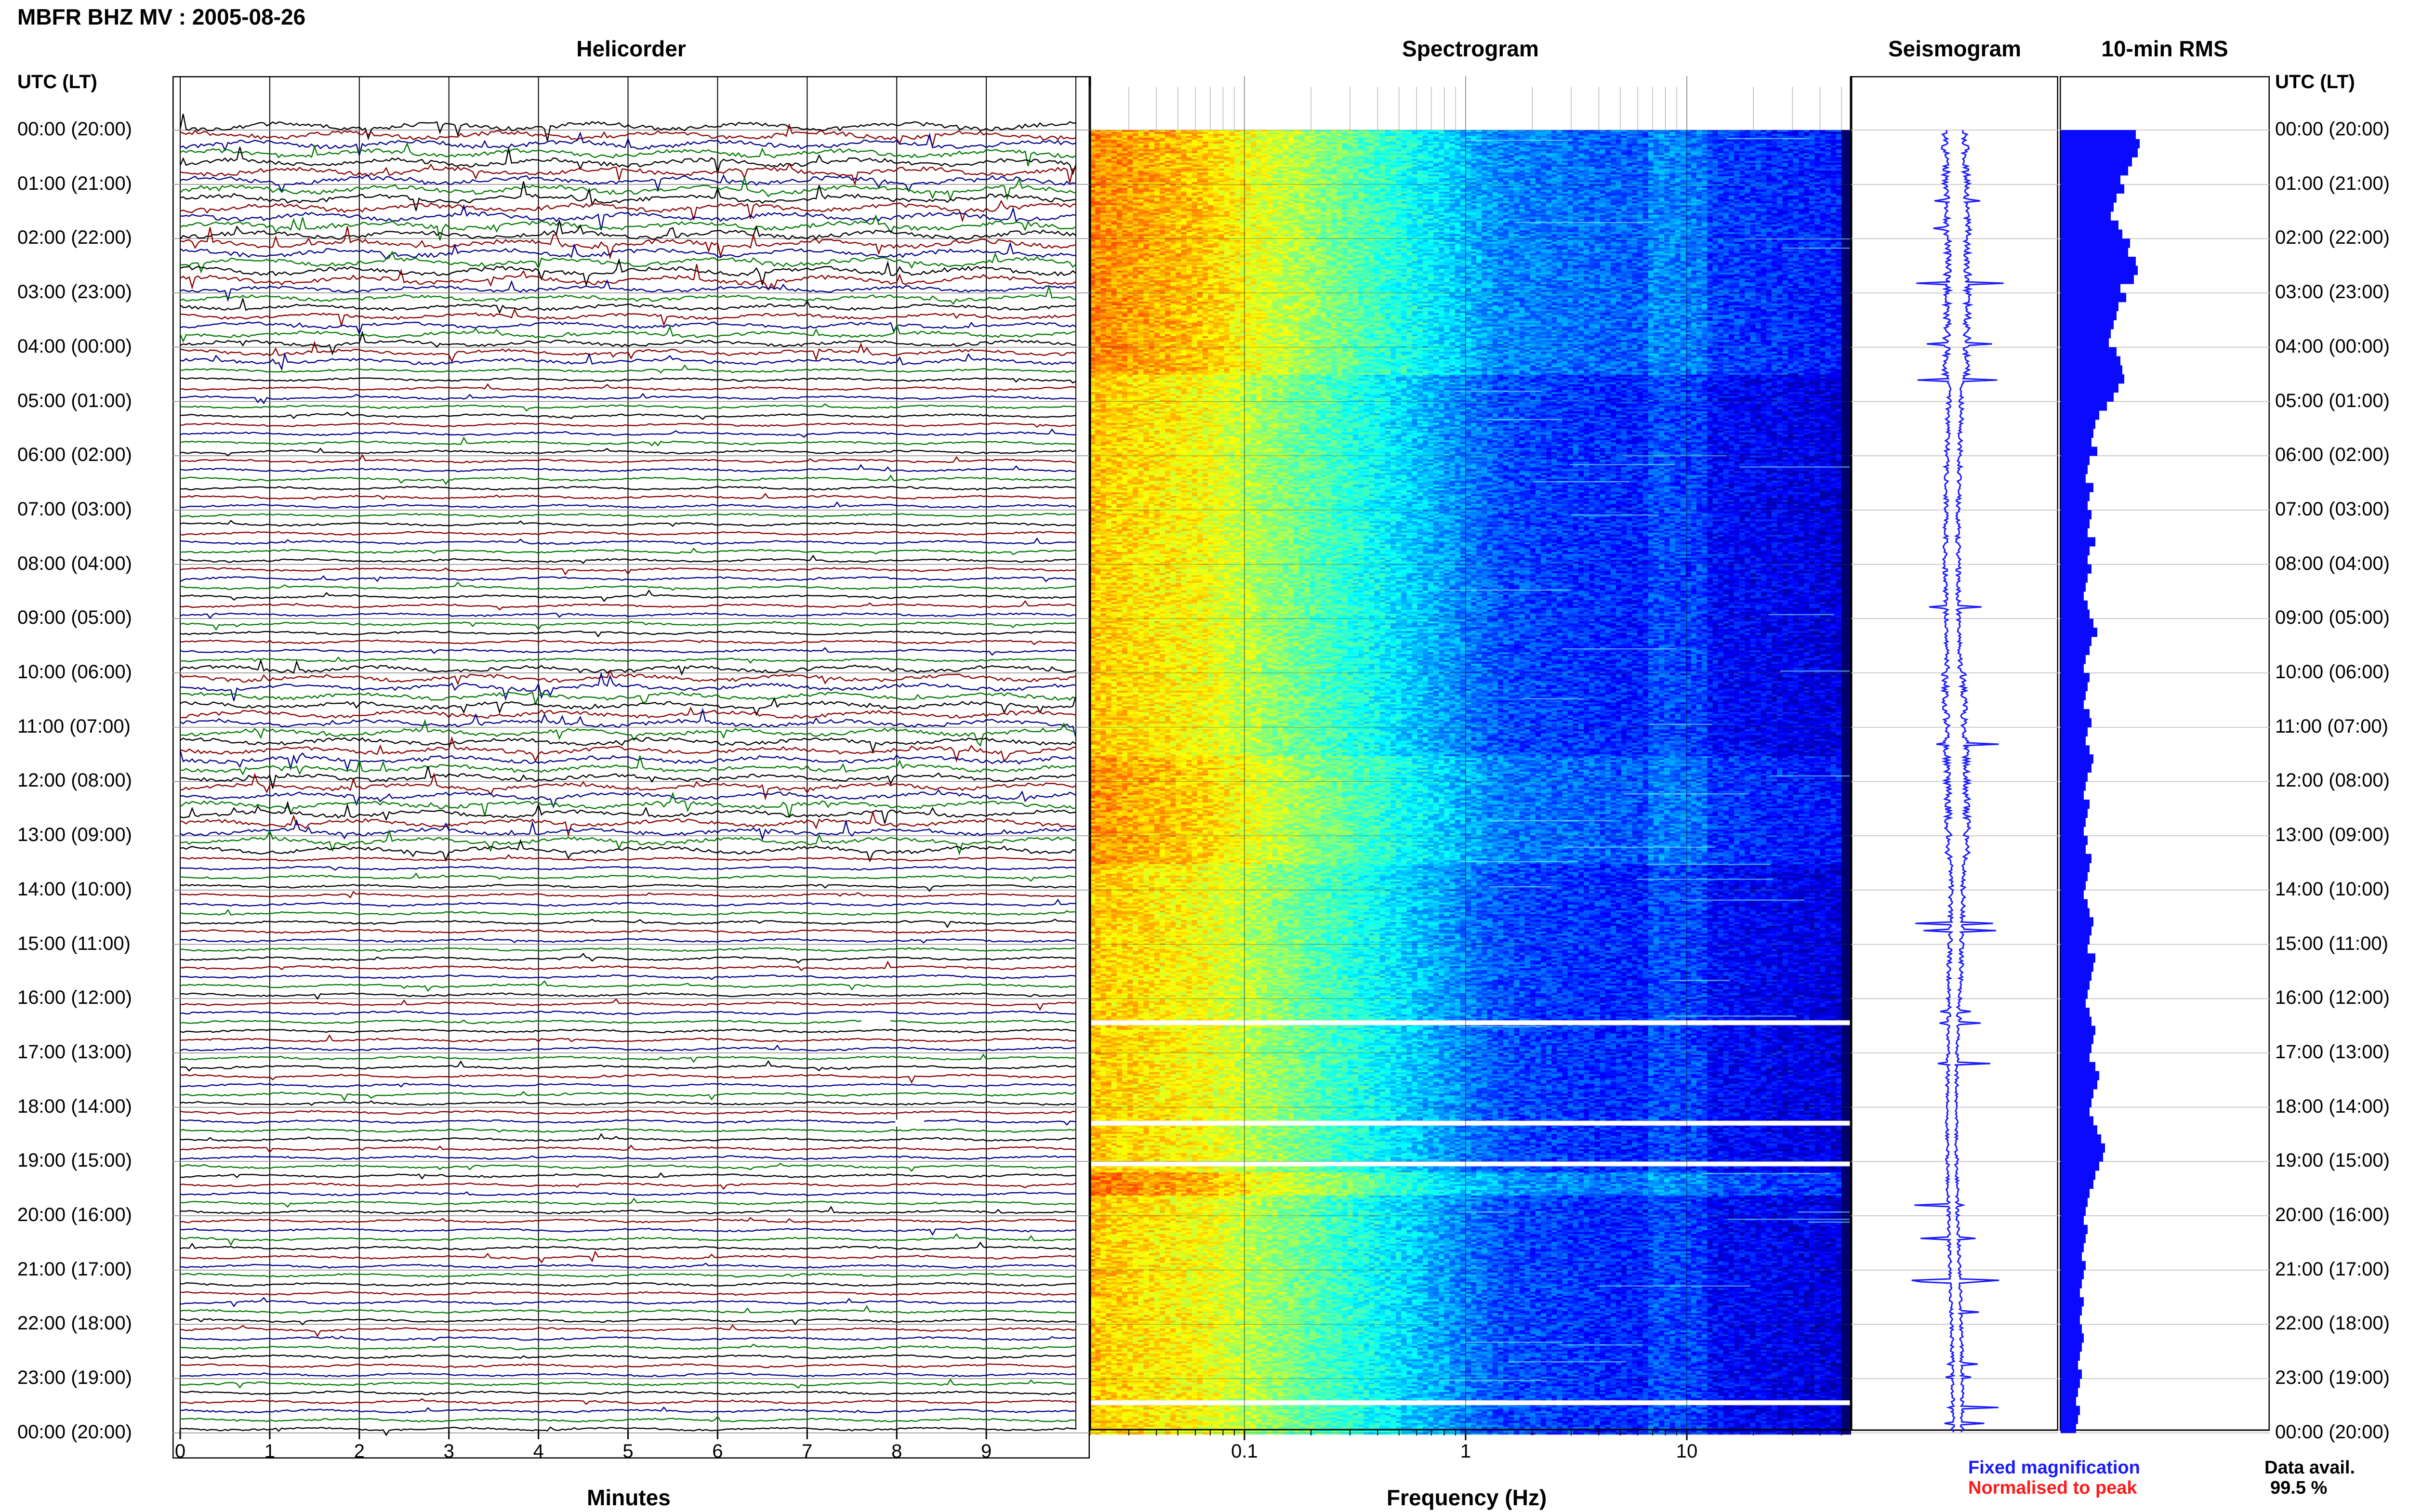  I want to click on row-label-right: 11:00 (07:00), so click(2331, 726).